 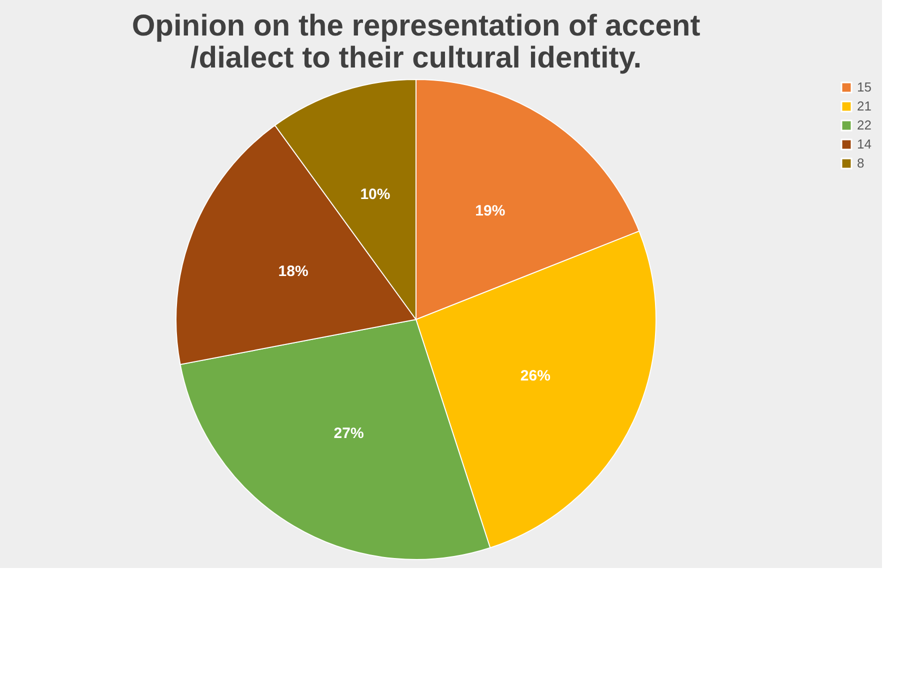 I want to click on legend-label: 15, so click(x=864, y=87).